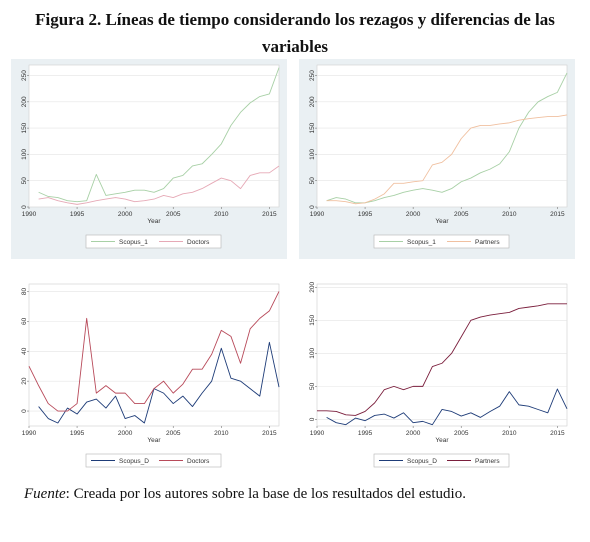 The width and height of the screenshot is (590, 542). I want to click on y-tick-label: 80, so click(24, 291).